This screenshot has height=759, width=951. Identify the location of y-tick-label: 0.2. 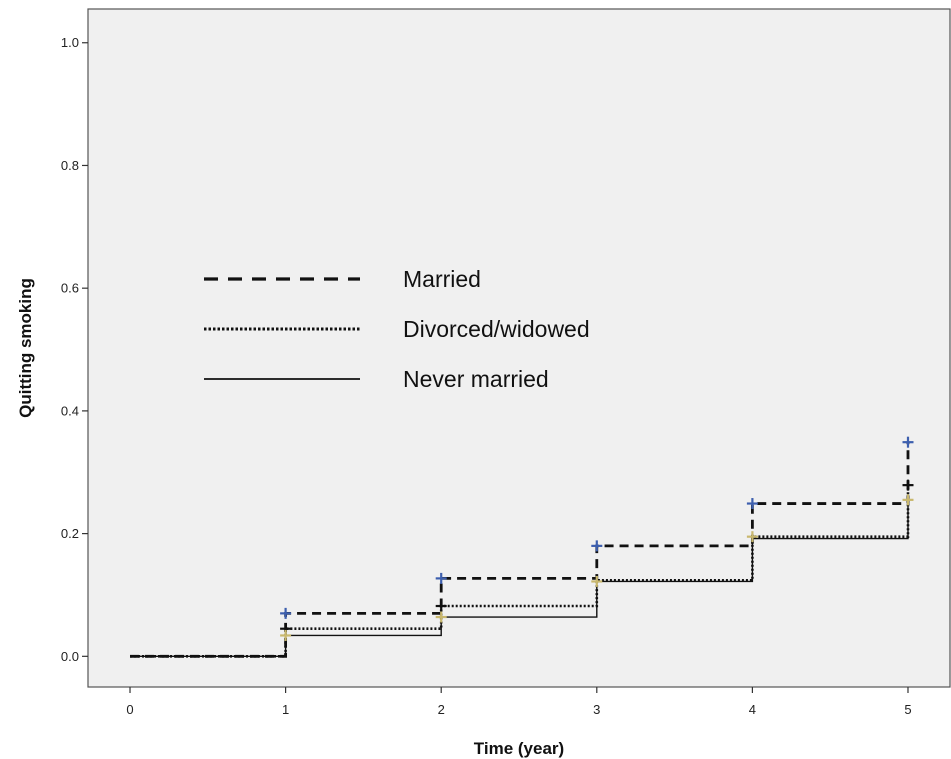
(70, 533).